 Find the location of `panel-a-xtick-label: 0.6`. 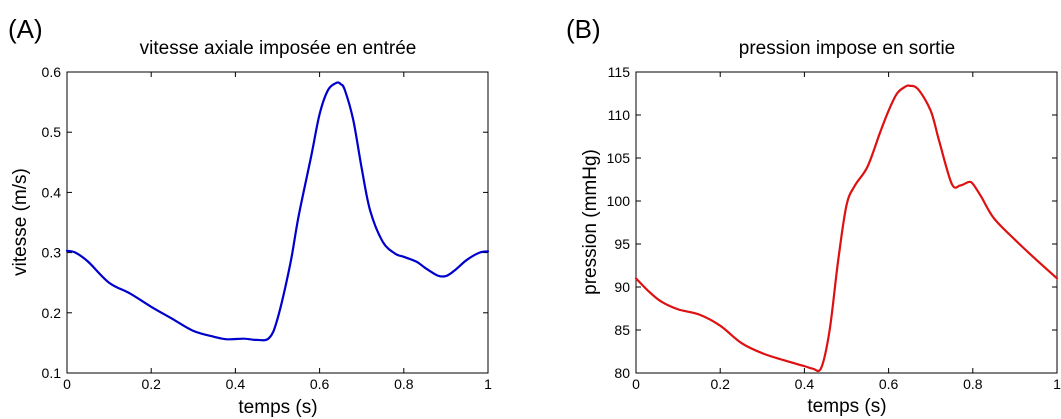

panel-a-xtick-label: 0.6 is located at coordinates (320, 384).